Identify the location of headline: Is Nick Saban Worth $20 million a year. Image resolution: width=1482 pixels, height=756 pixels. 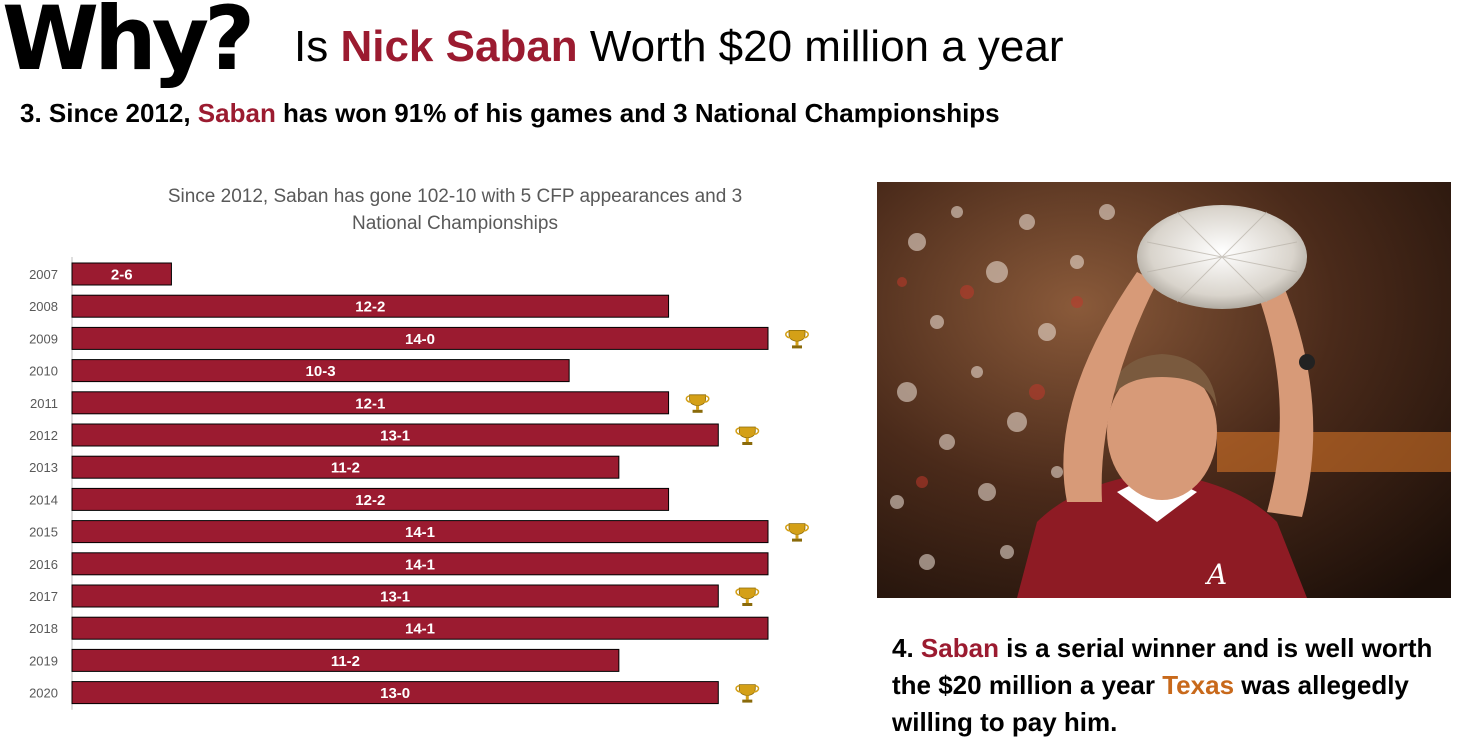
(679, 47).